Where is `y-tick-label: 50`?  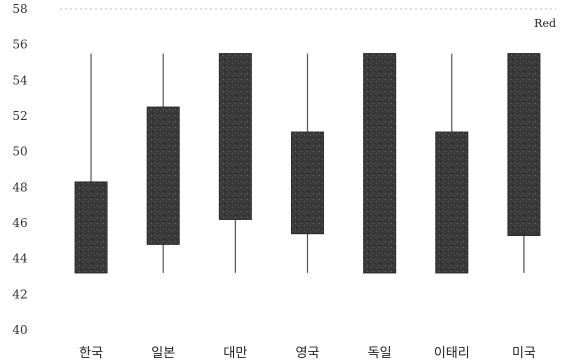
y-tick-label: 50 is located at coordinates (19, 152).